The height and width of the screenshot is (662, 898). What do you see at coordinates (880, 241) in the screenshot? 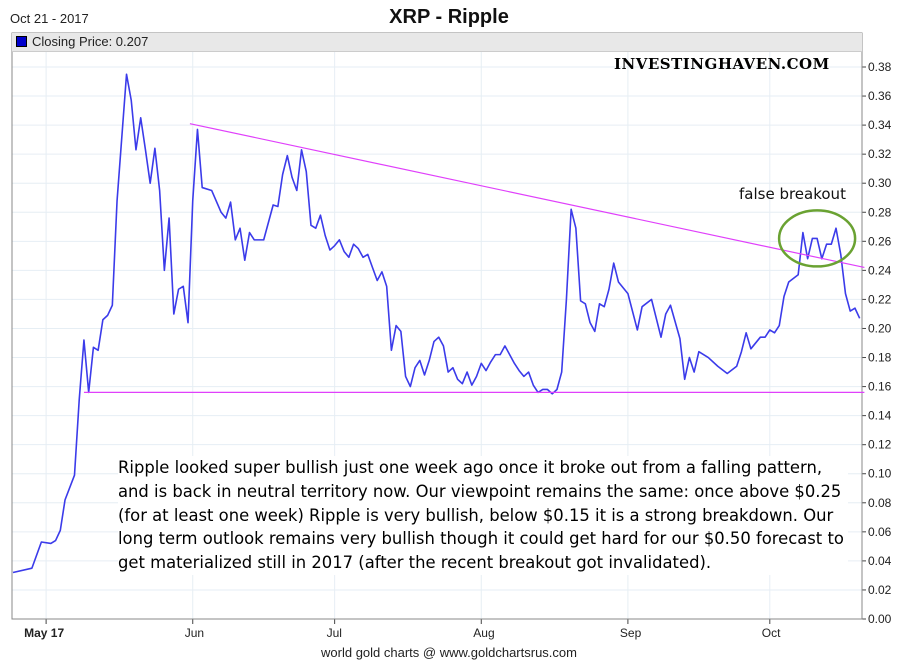
I see `y-tick-label: 0.26` at bounding box center [880, 241].